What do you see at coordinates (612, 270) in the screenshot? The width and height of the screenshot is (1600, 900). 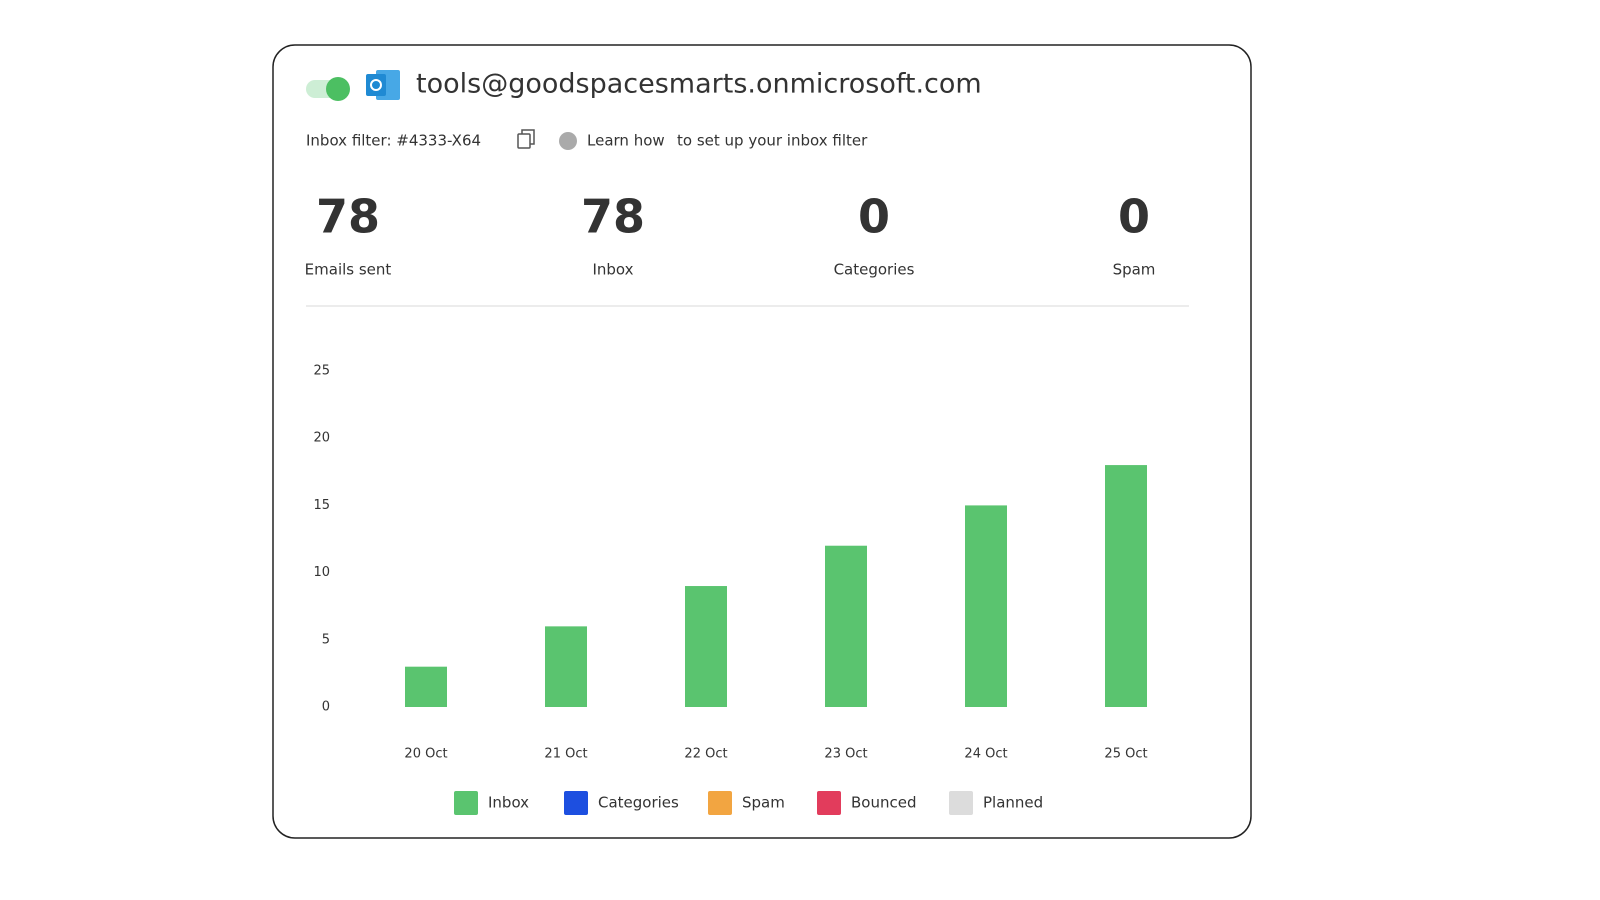 I see `stat-label: Inbox` at bounding box center [612, 270].